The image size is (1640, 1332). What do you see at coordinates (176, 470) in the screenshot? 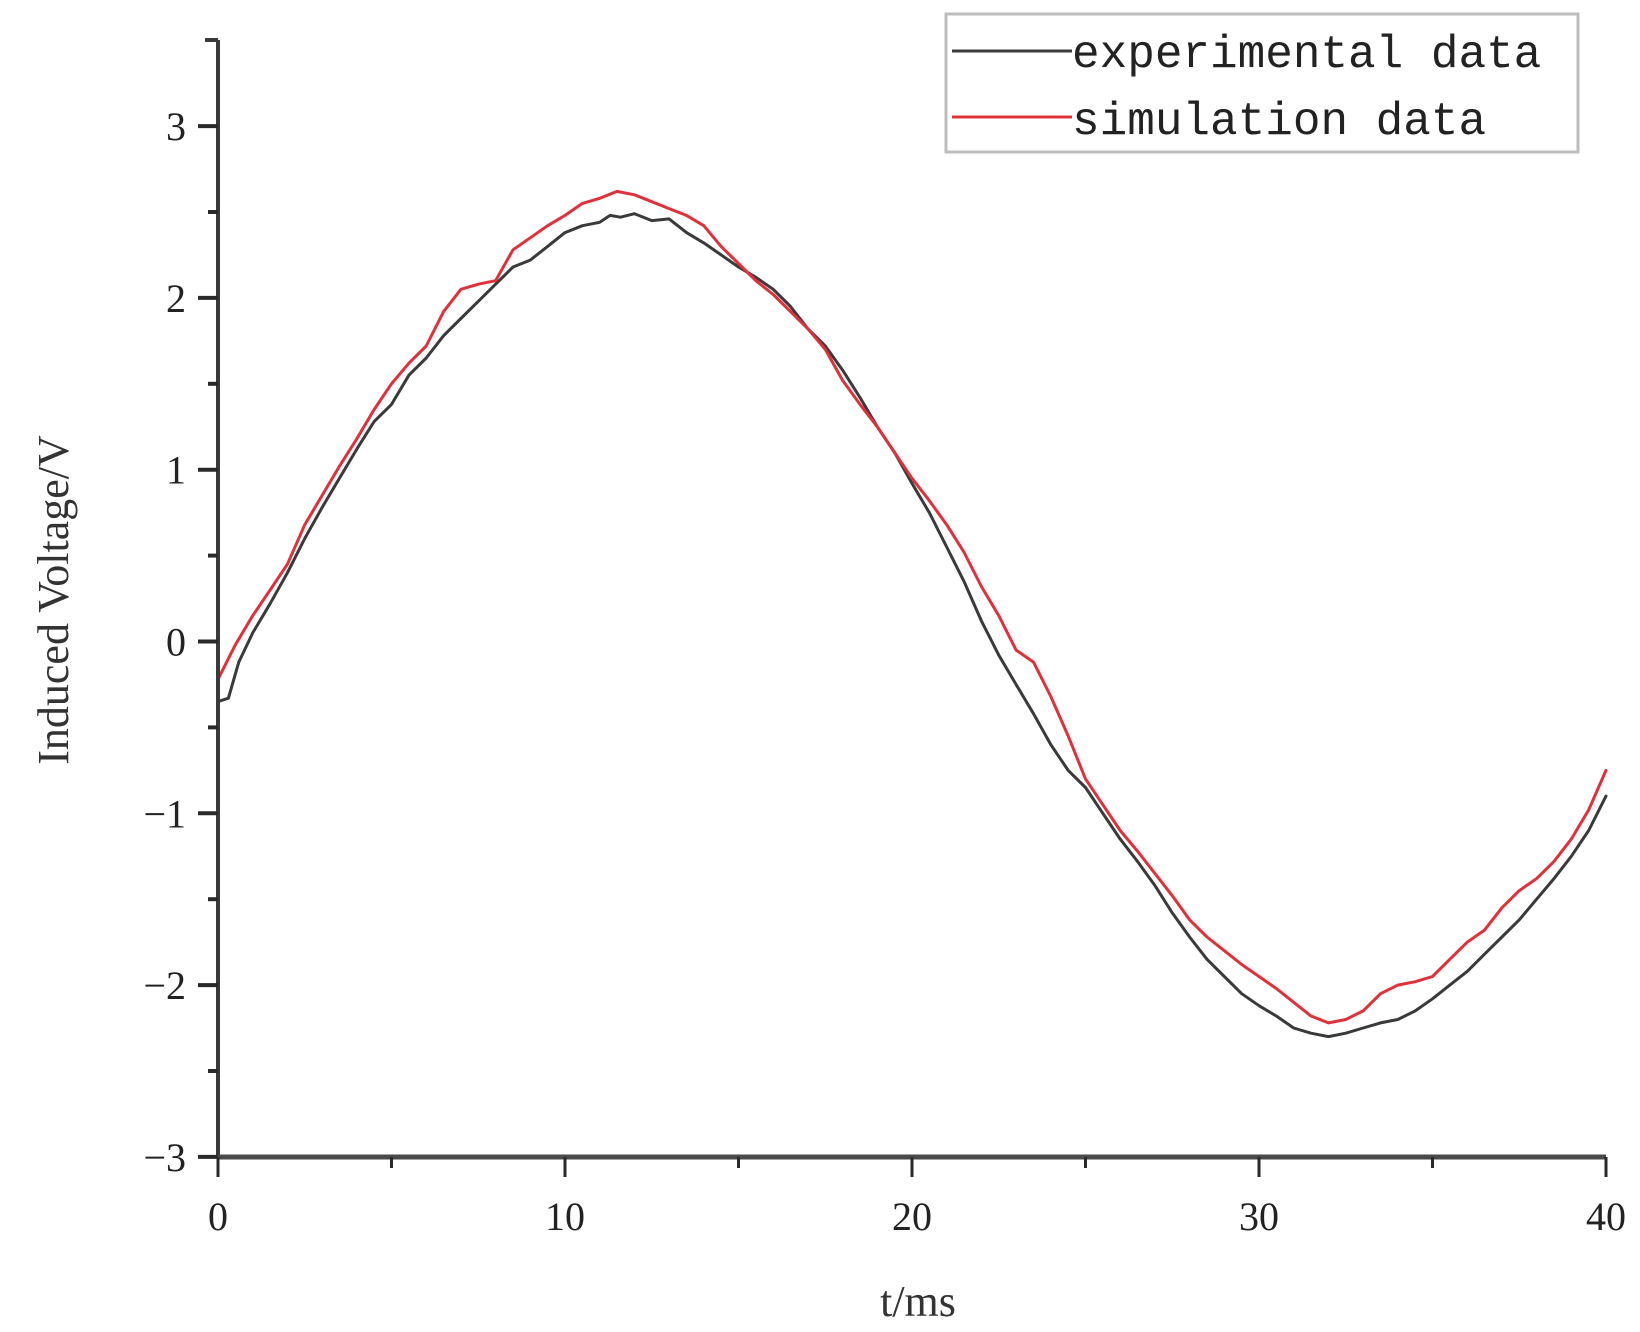
I see `y-tick-label: 1` at bounding box center [176, 470].